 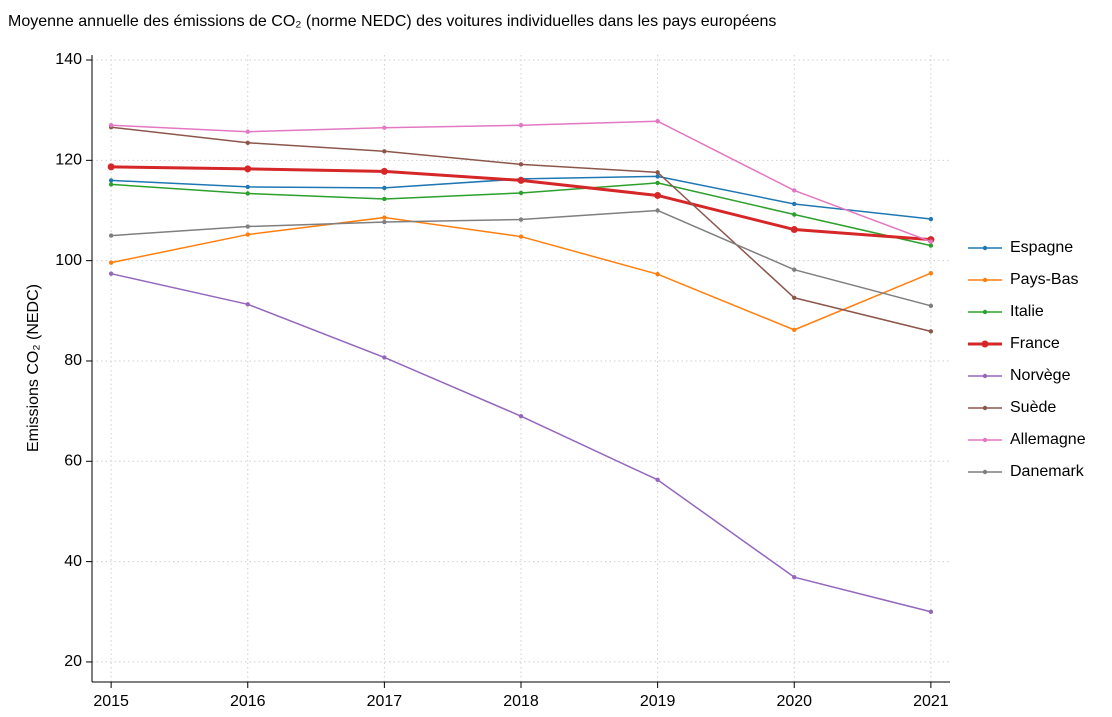 What do you see at coordinates (385, 701) in the screenshot?
I see `x-tick-label: 2017` at bounding box center [385, 701].